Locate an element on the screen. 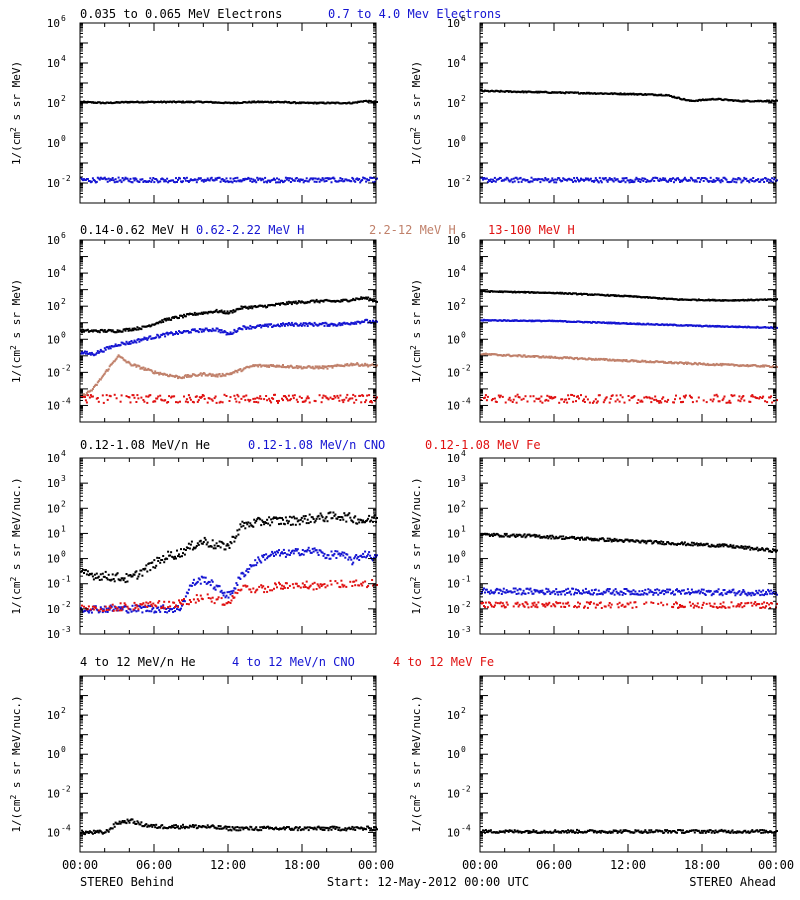  series-0-12-1-08-mev-n-he is located at coordinates (229, 547).